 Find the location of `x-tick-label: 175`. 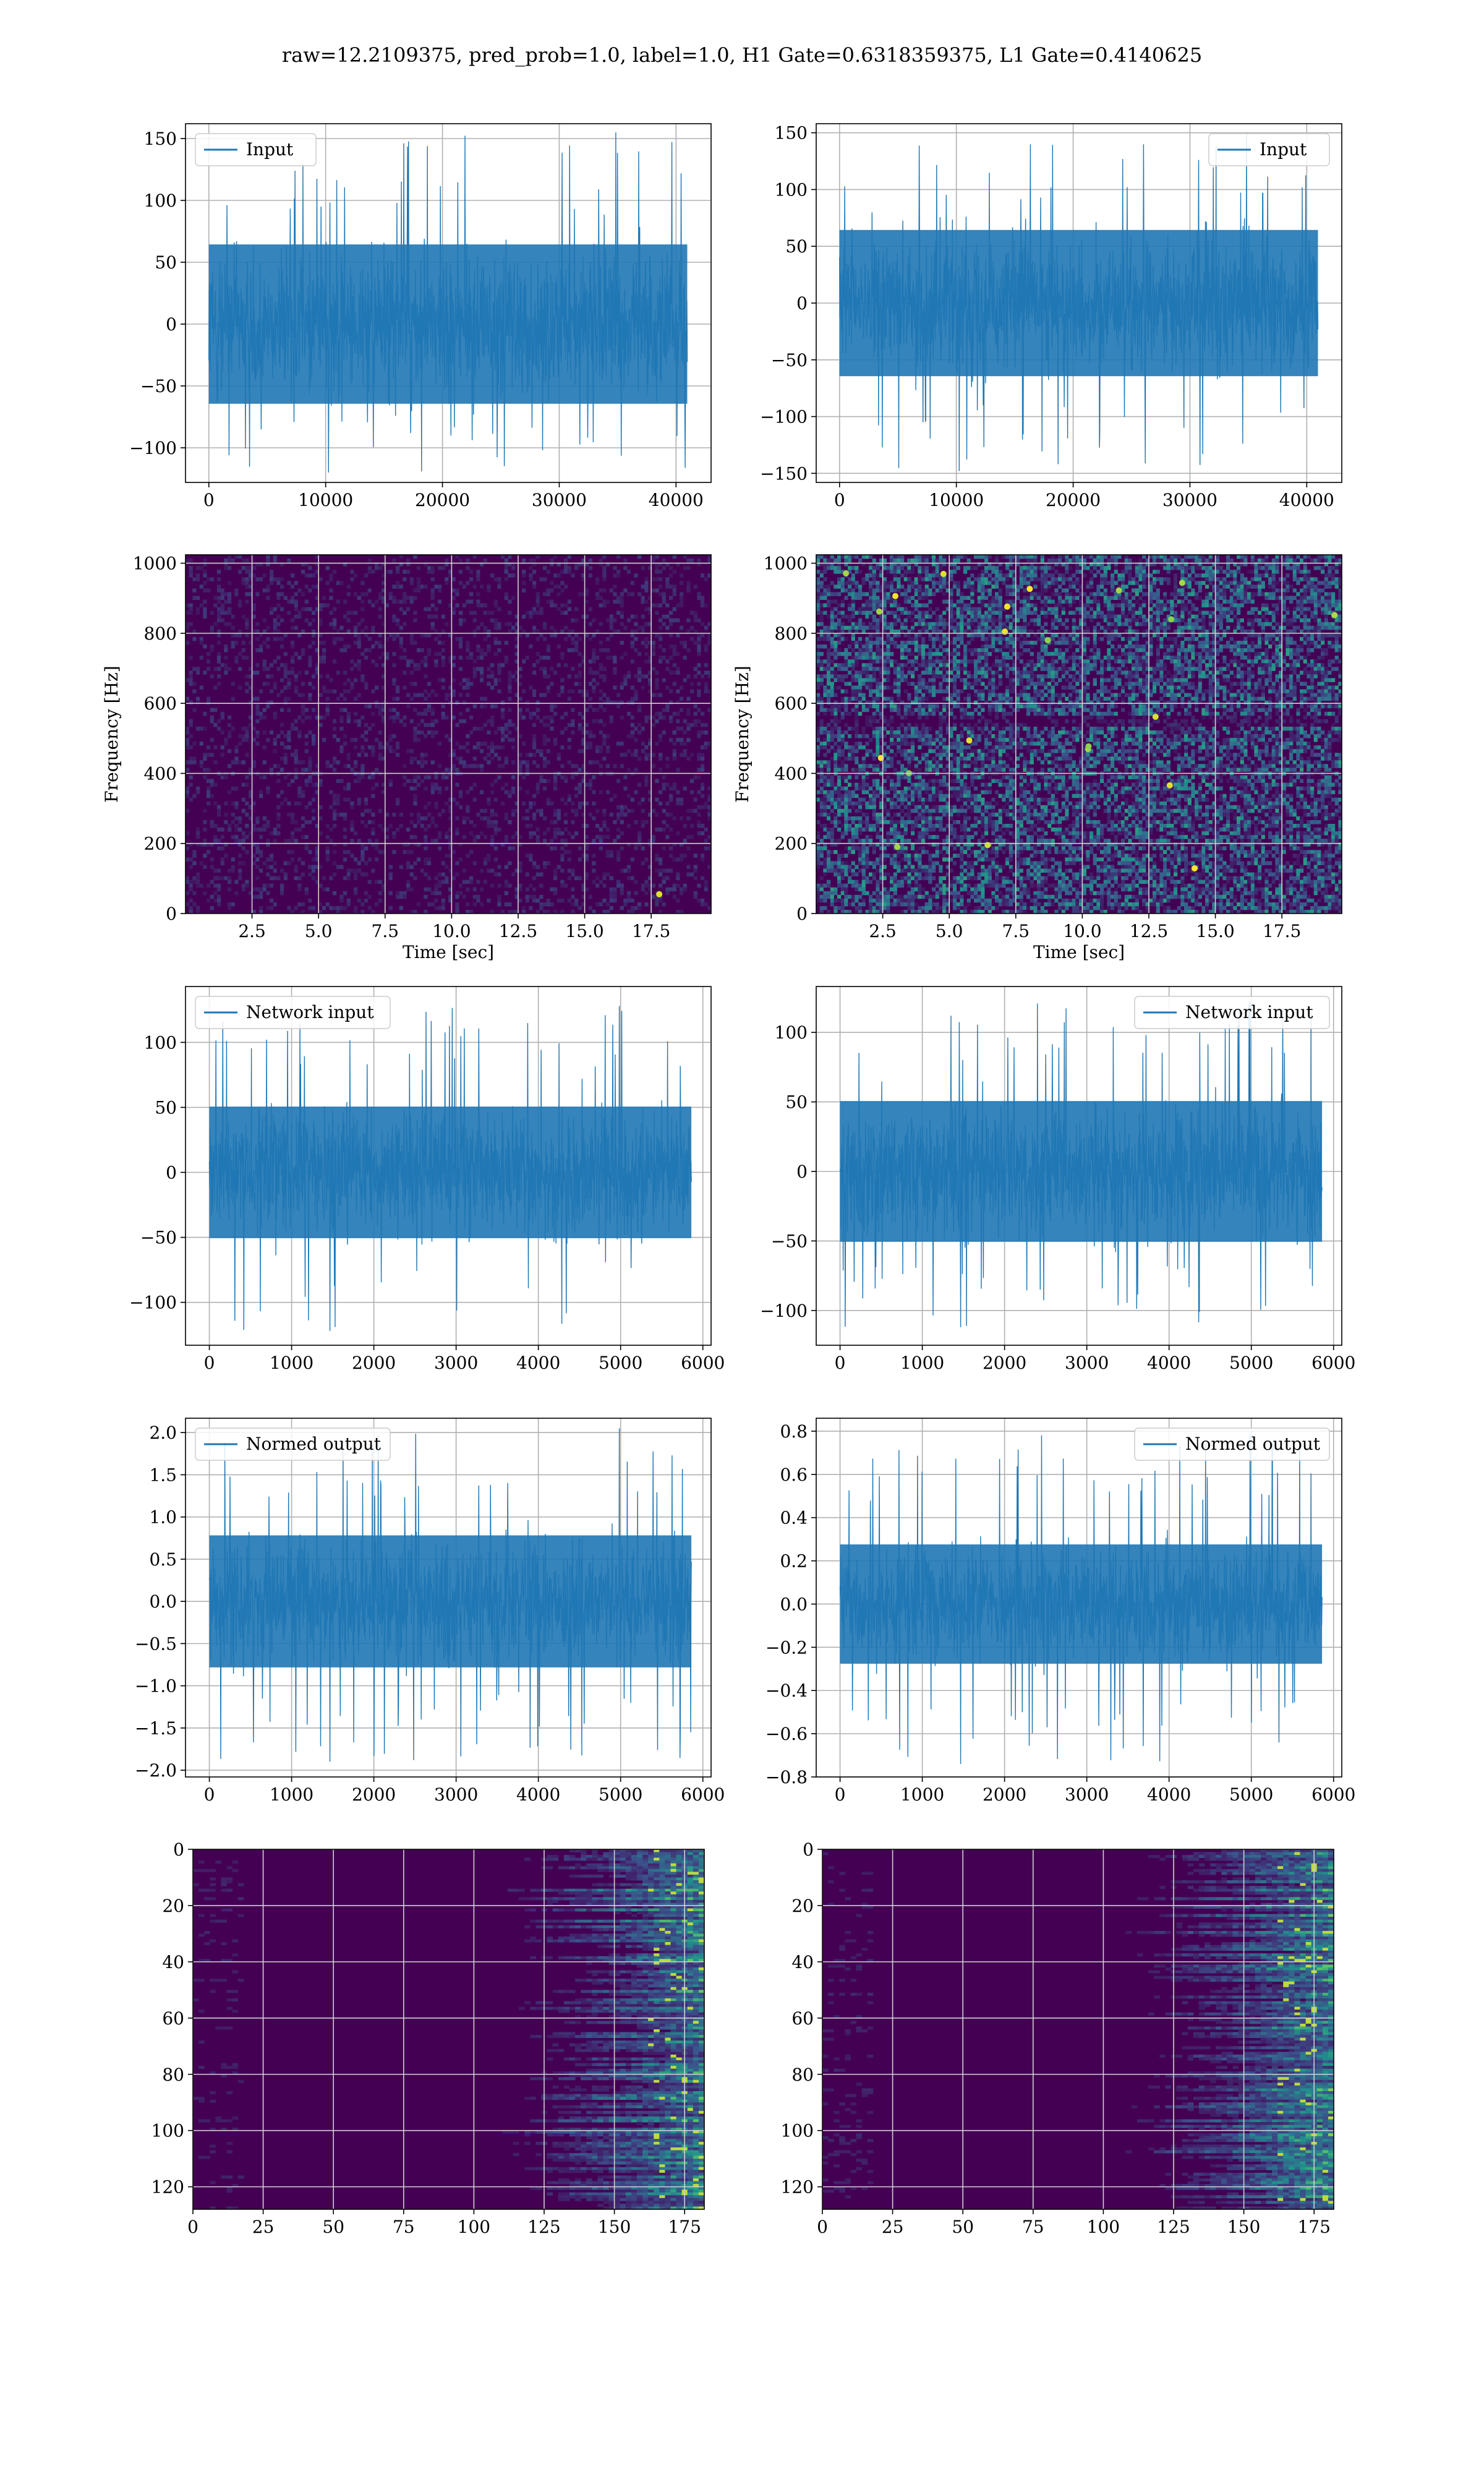

x-tick-label: 175 is located at coordinates (1313, 2227).